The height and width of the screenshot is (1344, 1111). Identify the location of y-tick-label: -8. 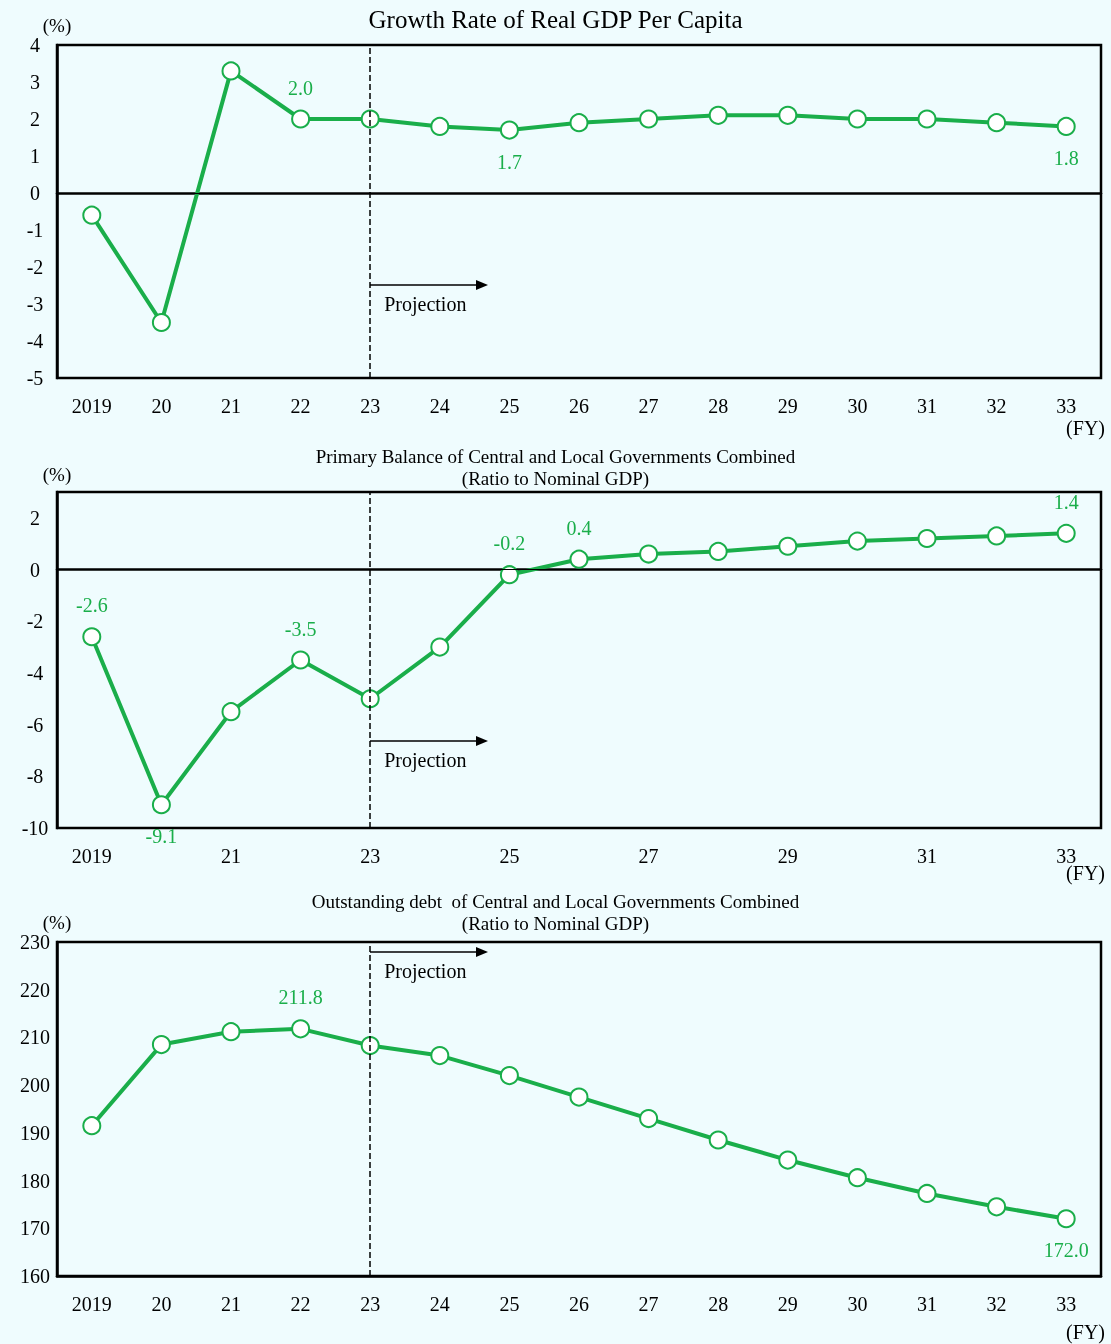
(35, 776).